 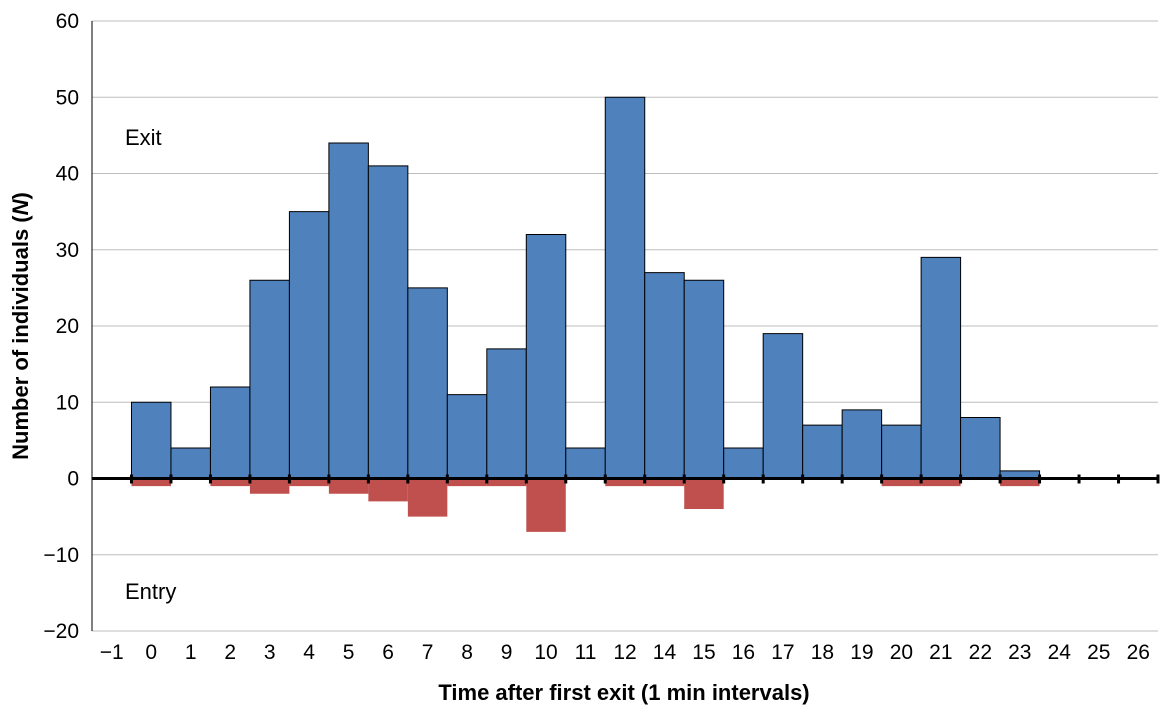 What do you see at coordinates (980, 652) in the screenshot?
I see `x-tick-label: 22` at bounding box center [980, 652].